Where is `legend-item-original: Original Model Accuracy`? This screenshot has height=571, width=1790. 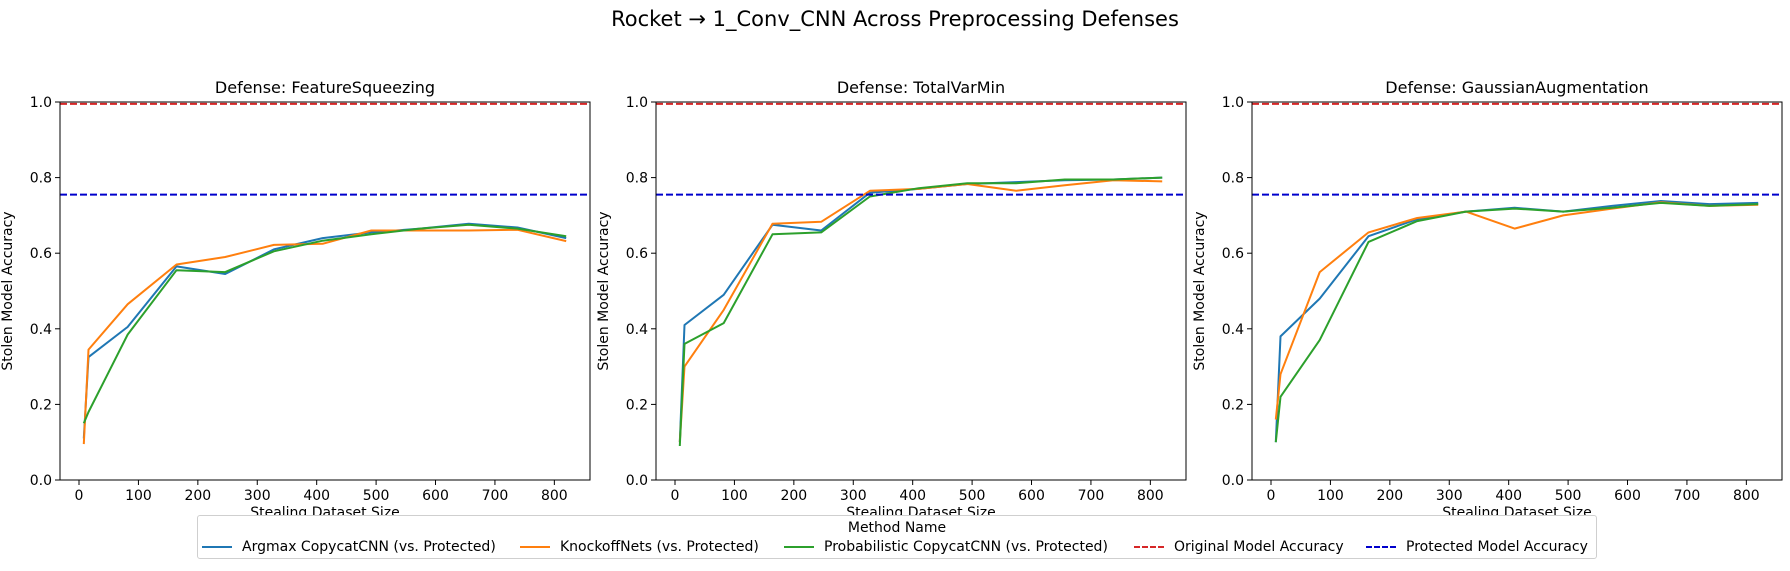
legend-item-original: Original Model Accuracy is located at coordinates (1239, 547).